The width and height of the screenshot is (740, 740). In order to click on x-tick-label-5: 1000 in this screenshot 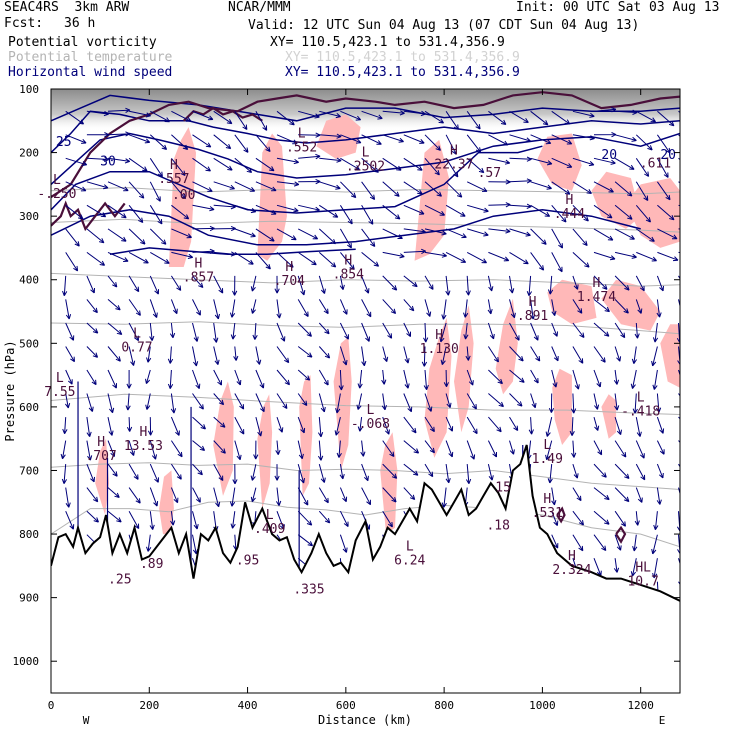, I will do `click(542, 705)`.